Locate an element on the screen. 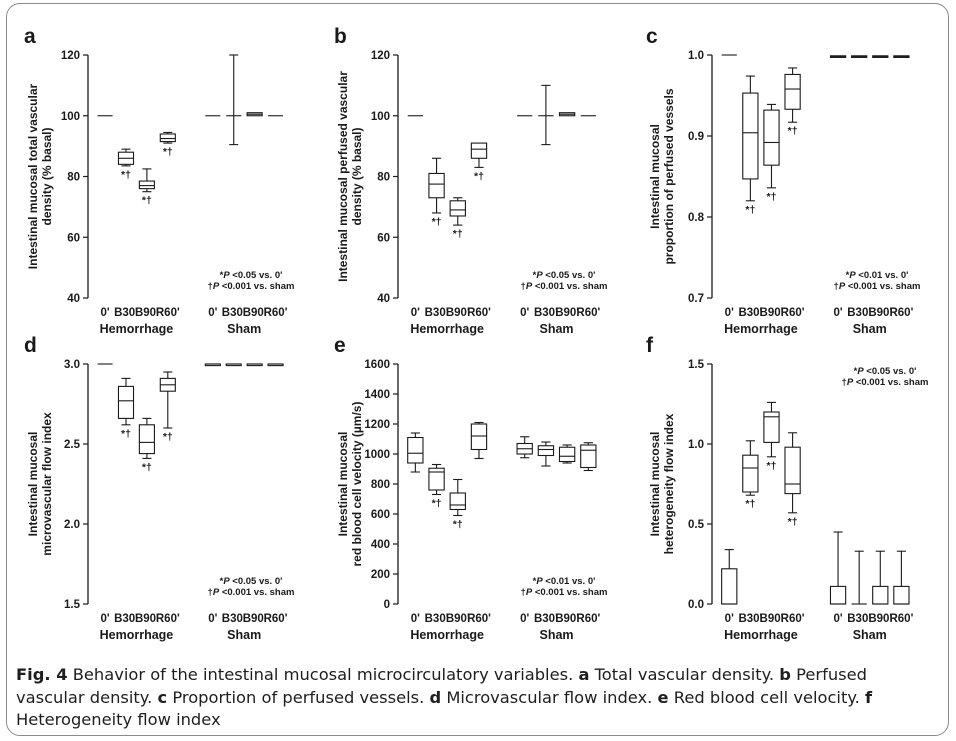  y-axis-label: microvascular flow index is located at coordinates (47, 484).